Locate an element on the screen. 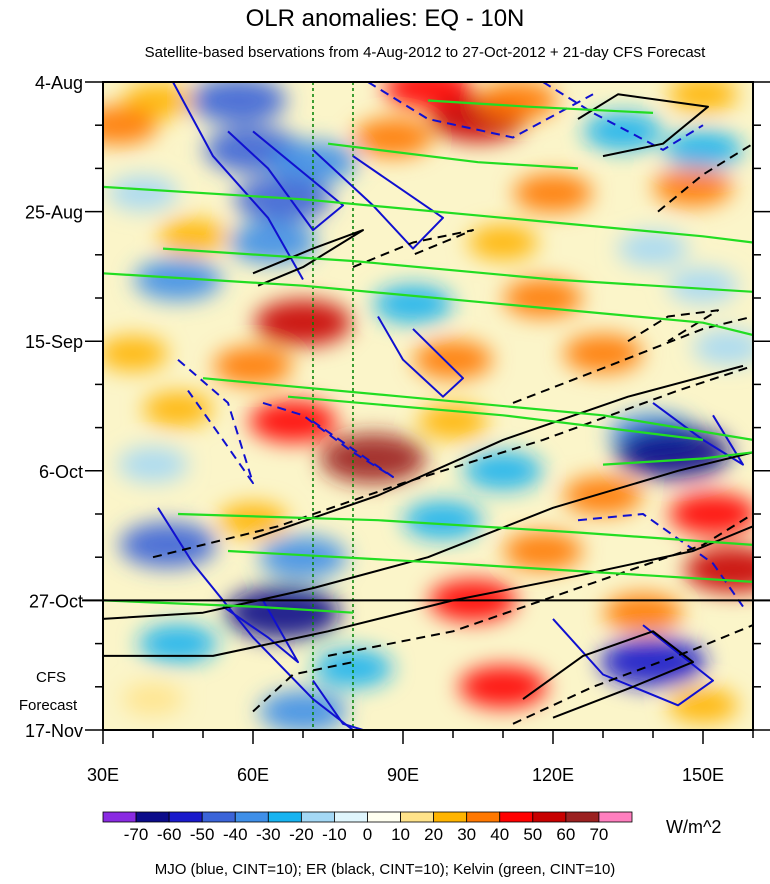 The height and width of the screenshot is (884, 770). colorbar-tick-label: 60 is located at coordinates (565, 834).